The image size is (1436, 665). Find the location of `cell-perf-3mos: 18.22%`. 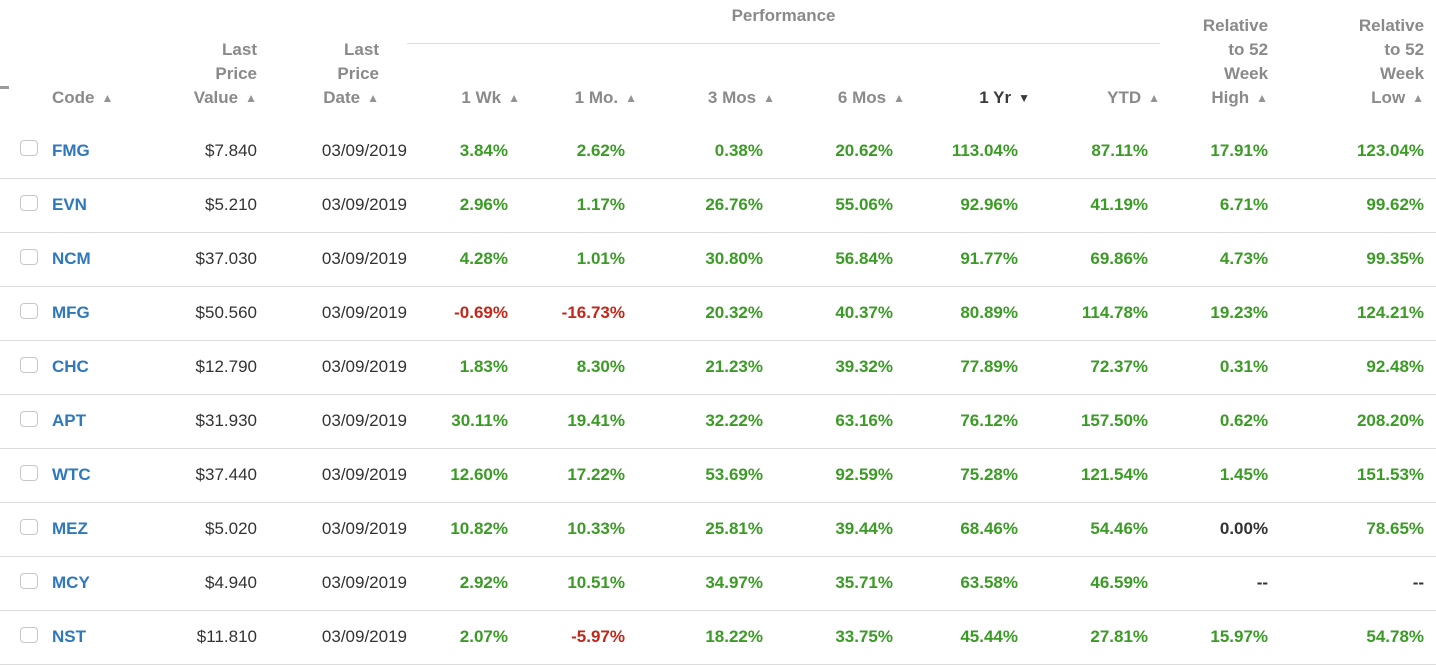

cell-perf-3mos: 18.22% is located at coordinates (734, 636).